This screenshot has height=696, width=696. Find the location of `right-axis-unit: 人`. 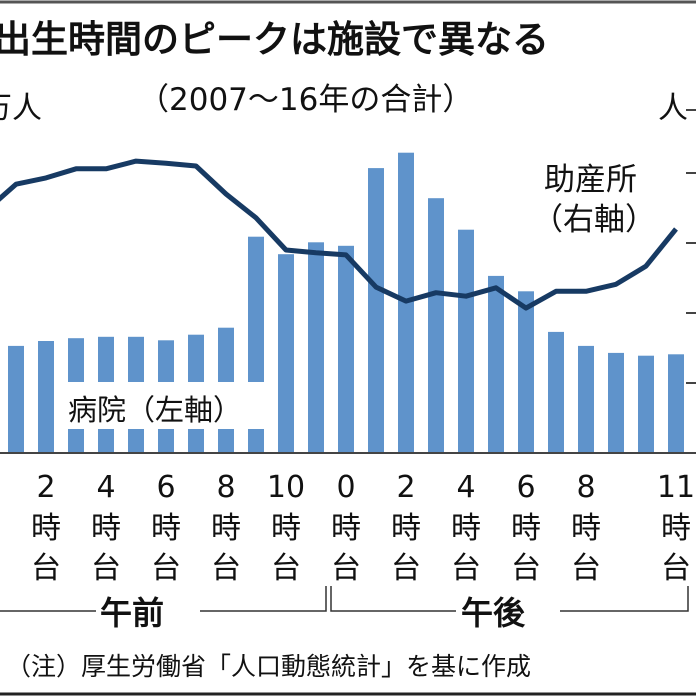

right-axis-unit: 人 is located at coordinates (673, 108).